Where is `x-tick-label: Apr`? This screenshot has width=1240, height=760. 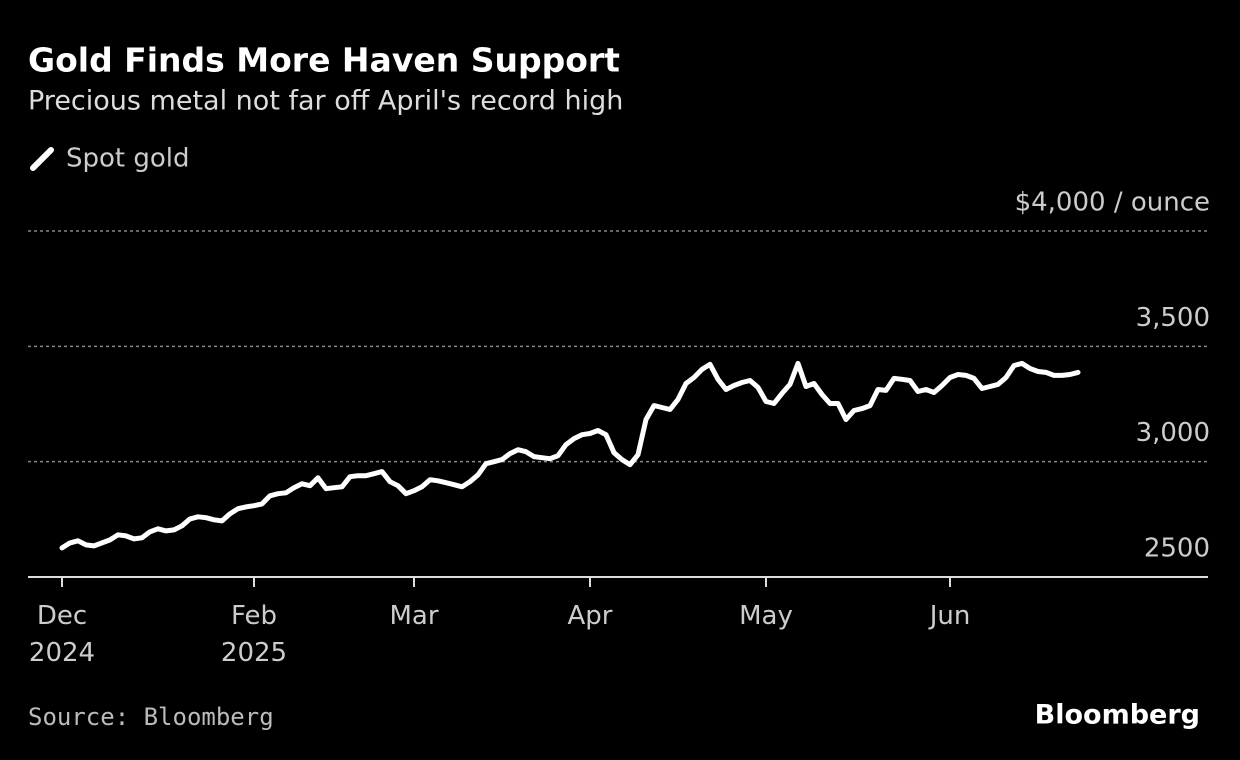
x-tick-label: Apr is located at coordinates (590, 616).